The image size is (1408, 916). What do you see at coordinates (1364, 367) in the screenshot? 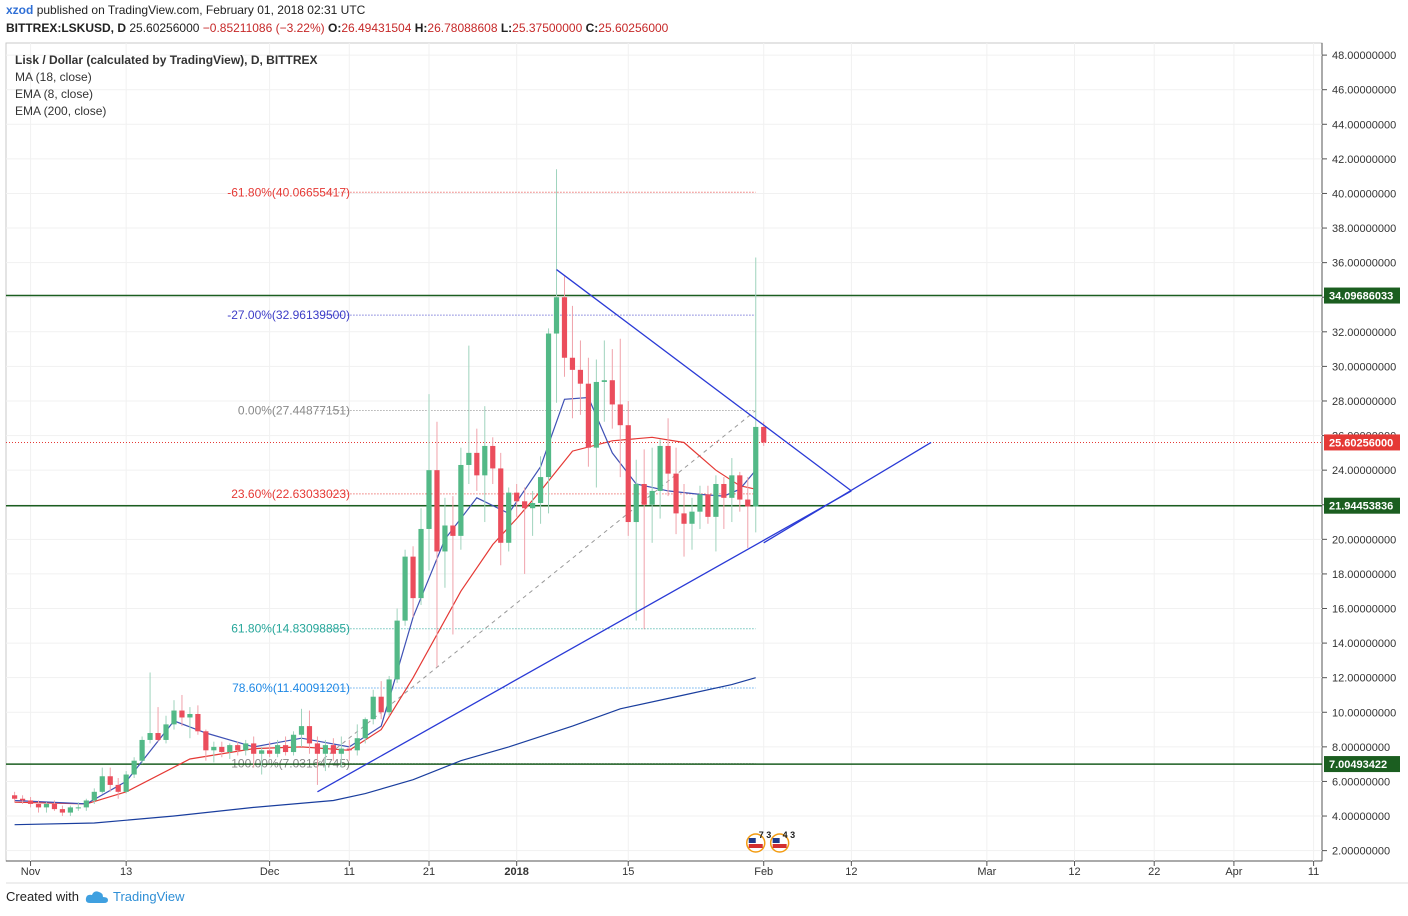
I see `y-tick-label: 30.00000000` at bounding box center [1364, 367].